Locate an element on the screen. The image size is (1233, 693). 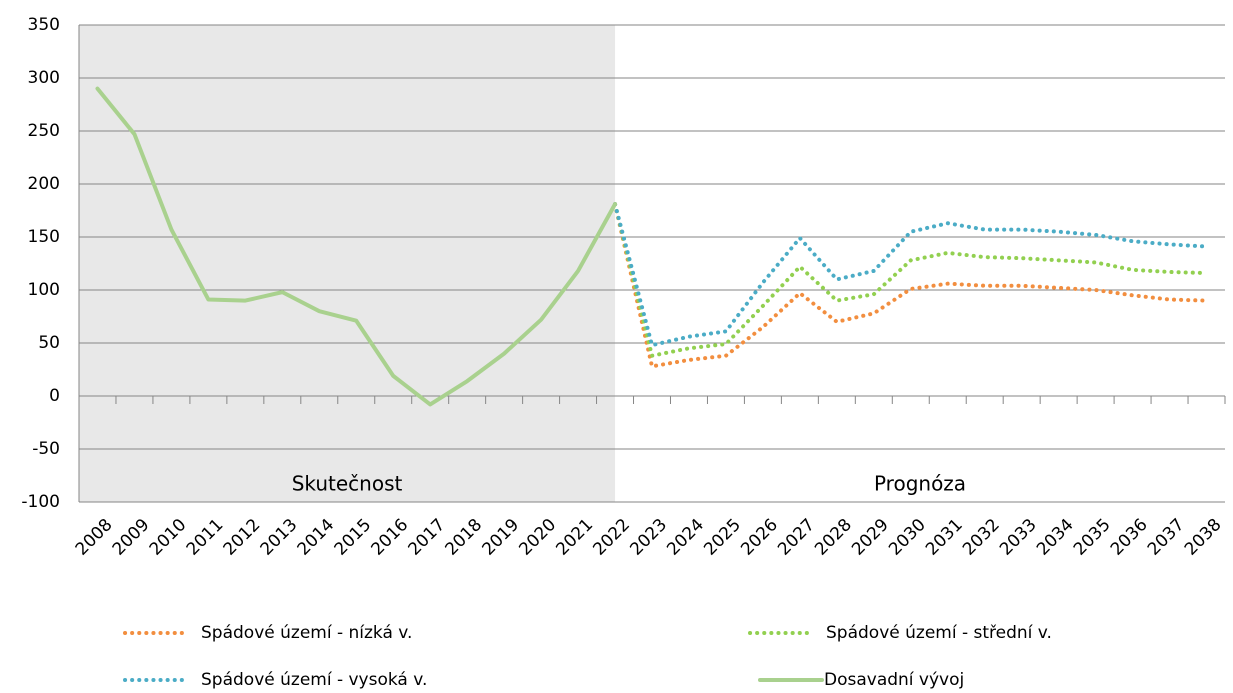
y-tick-label: 350 is located at coordinates (44, 25).